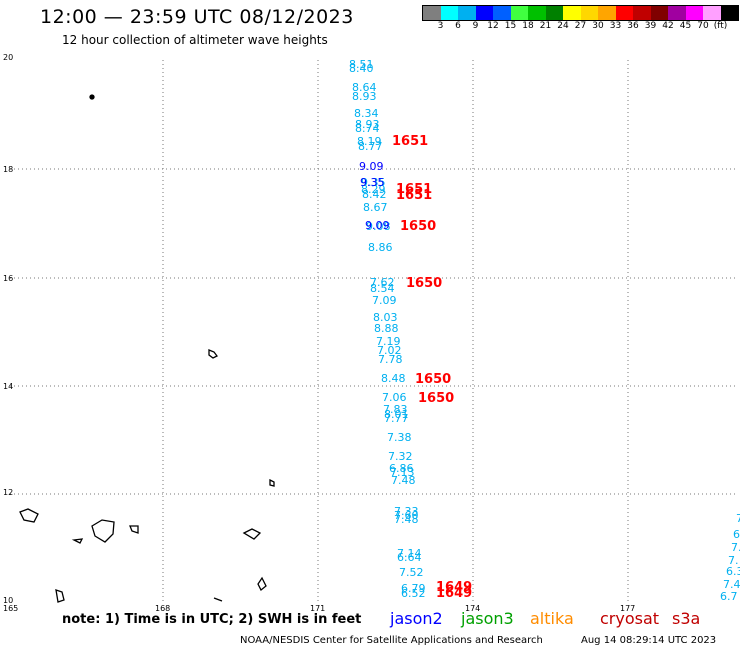 The height and width of the screenshot is (650, 740). What do you see at coordinates (399, 437) in the screenshot?
I see `swh-value: 7.38` at bounding box center [399, 437].